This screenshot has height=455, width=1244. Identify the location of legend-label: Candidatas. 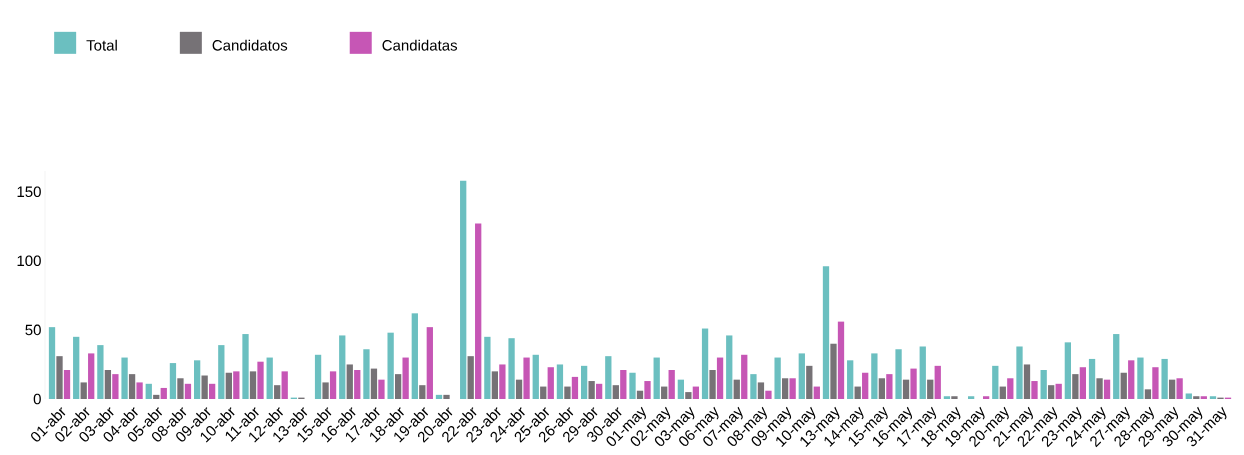
(420, 45).